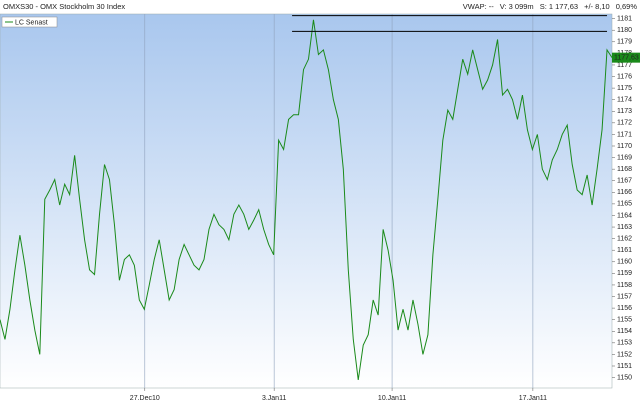 Image resolution: width=640 pixels, height=406 pixels. Describe the element at coordinates (624, 65) in the screenshot. I see `y-tick-label: 1177` at that location.